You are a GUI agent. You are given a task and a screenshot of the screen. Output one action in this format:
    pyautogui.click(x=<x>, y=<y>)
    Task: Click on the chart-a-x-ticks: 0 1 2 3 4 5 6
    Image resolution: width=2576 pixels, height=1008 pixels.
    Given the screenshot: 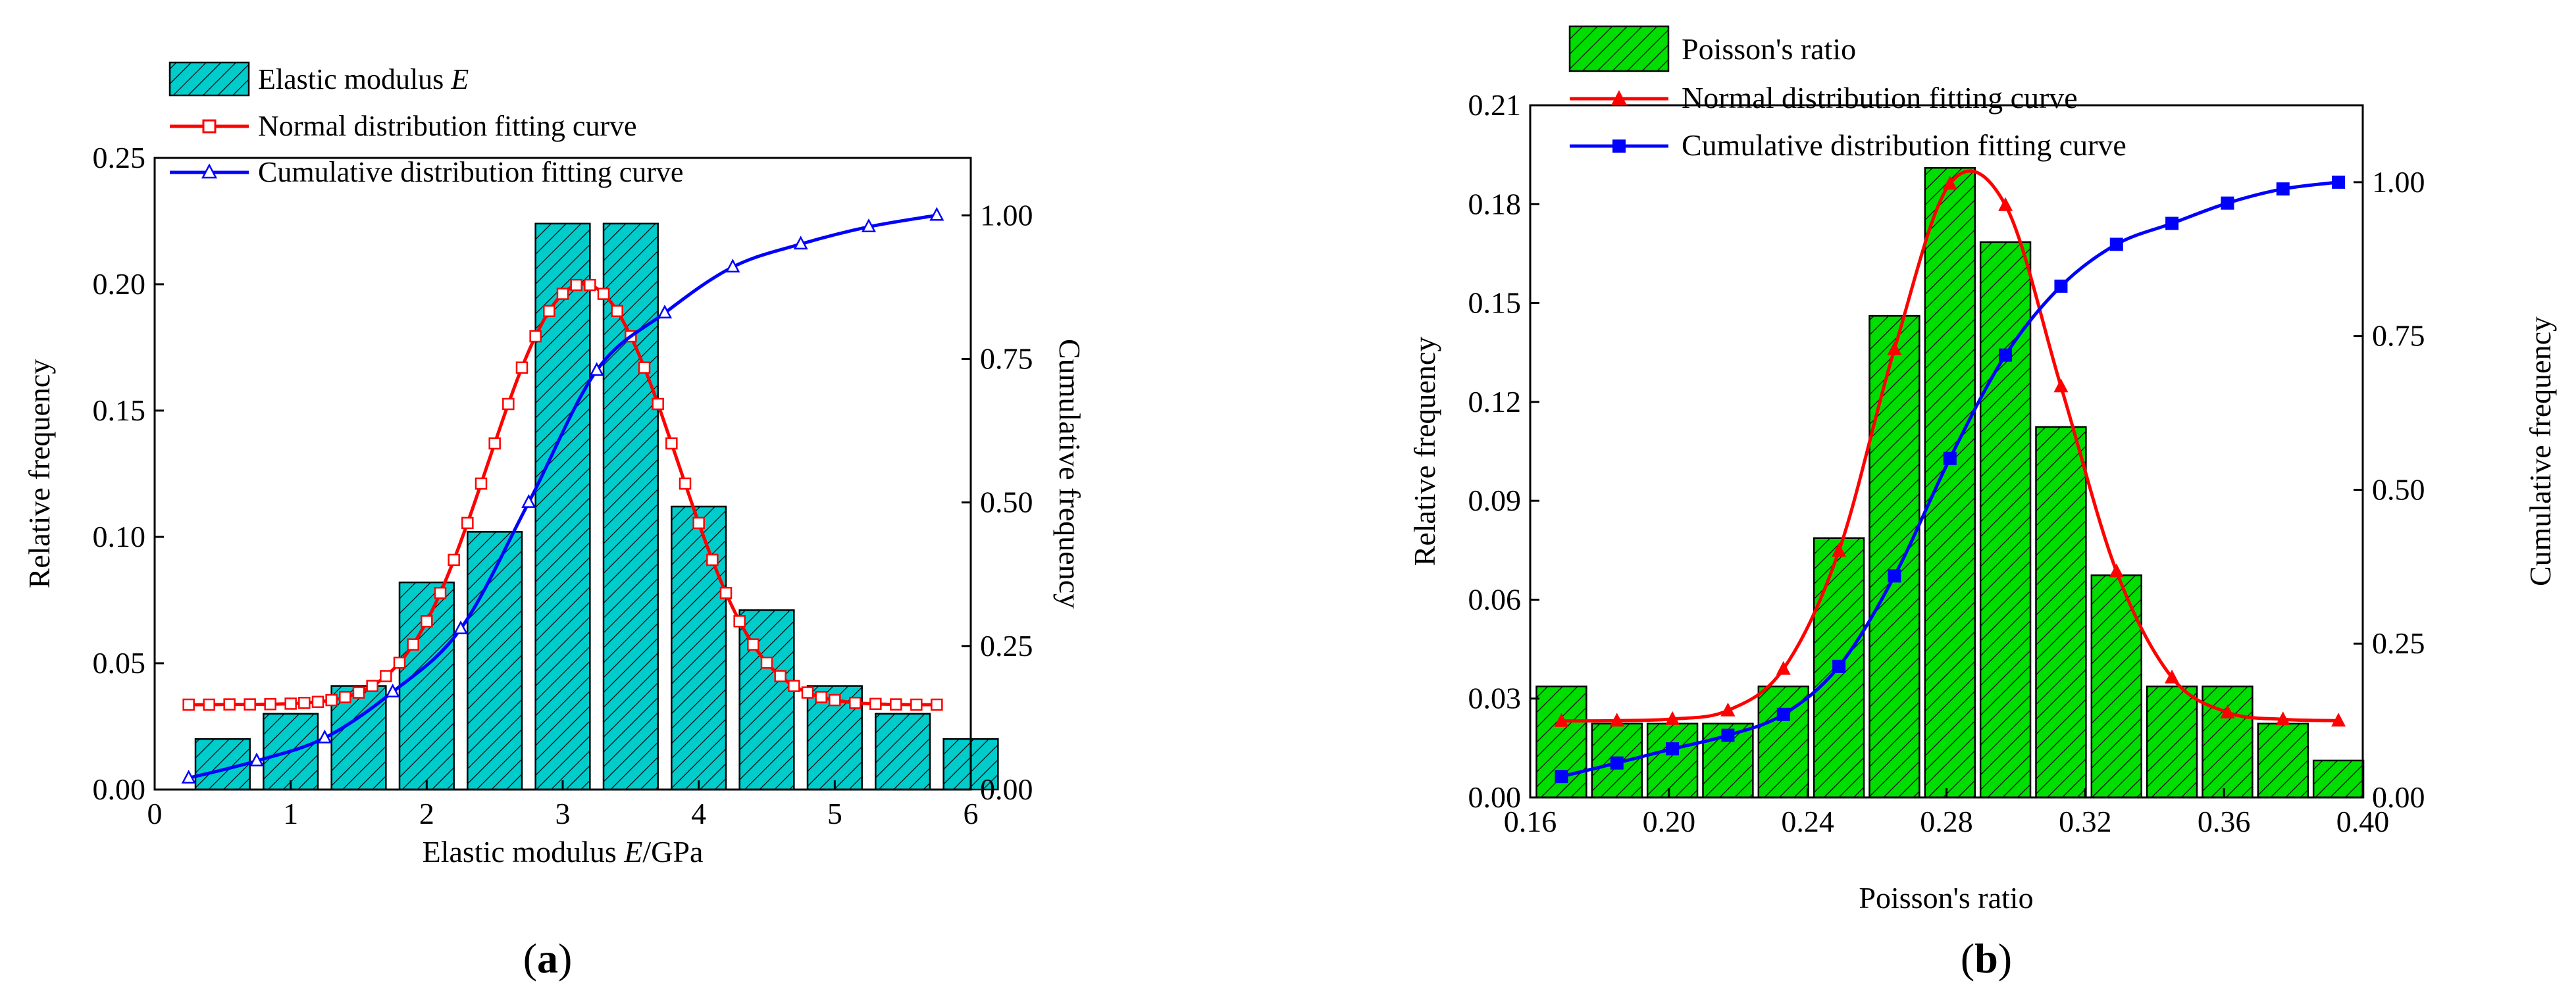 What is the action you would take?
    pyautogui.click(x=563, y=805)
    